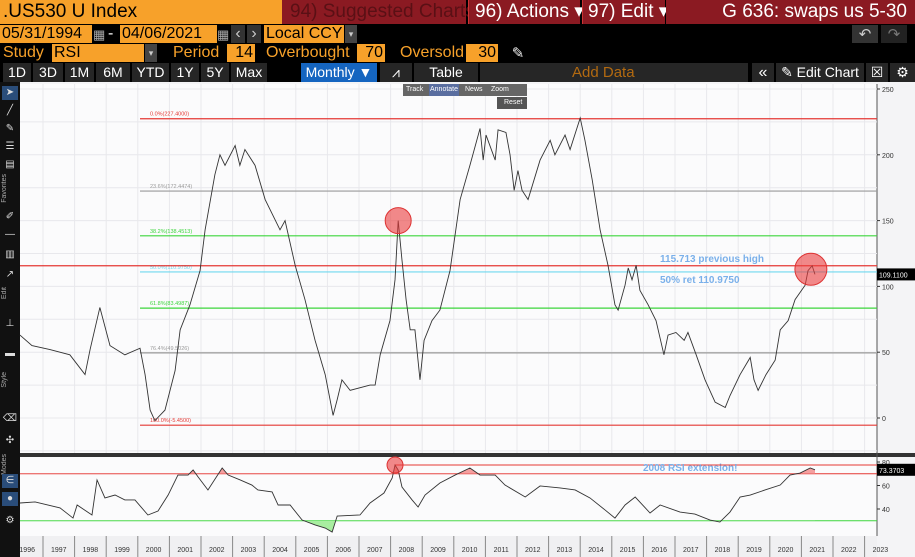  I want to click on reset-button: Reset, so click(512, 103).